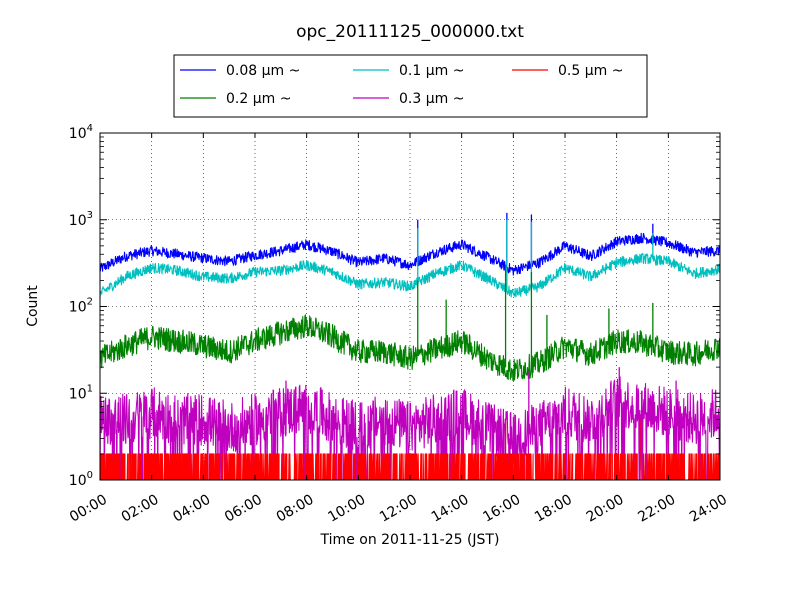 This screenshot has width=800, height=600. Describe the element at coordinates (33, 306) in the screenshot. I see `y-axis-label: Count` at that location.